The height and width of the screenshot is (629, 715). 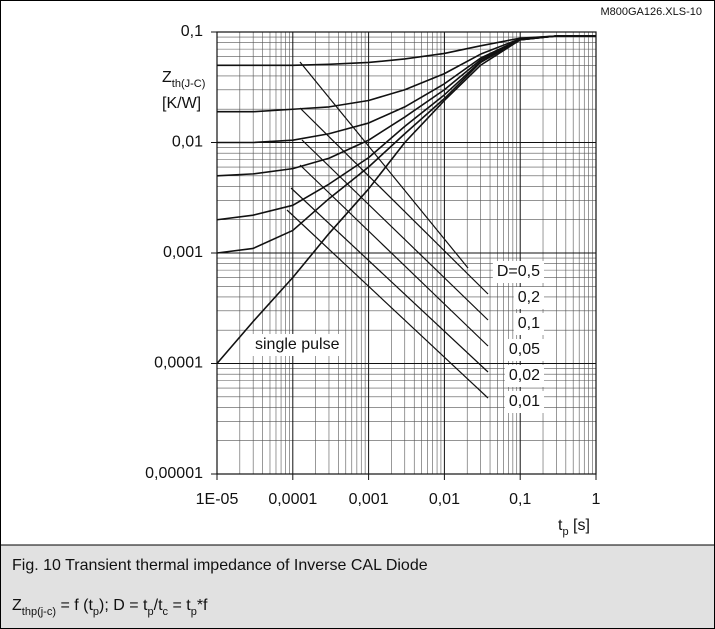 What do you see at coordinates (444, 499) in the screenshot?
I see `x-tick-label: 0,01` at bounding box center [444, 499].